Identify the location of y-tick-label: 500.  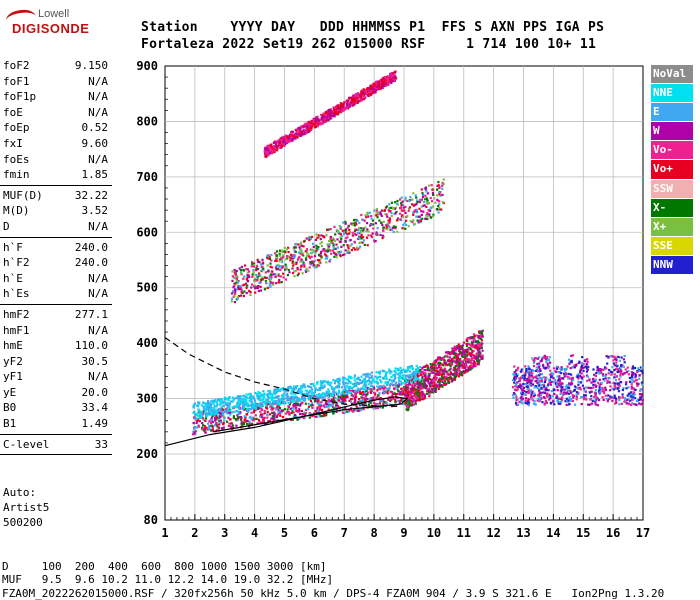
(147, 288).